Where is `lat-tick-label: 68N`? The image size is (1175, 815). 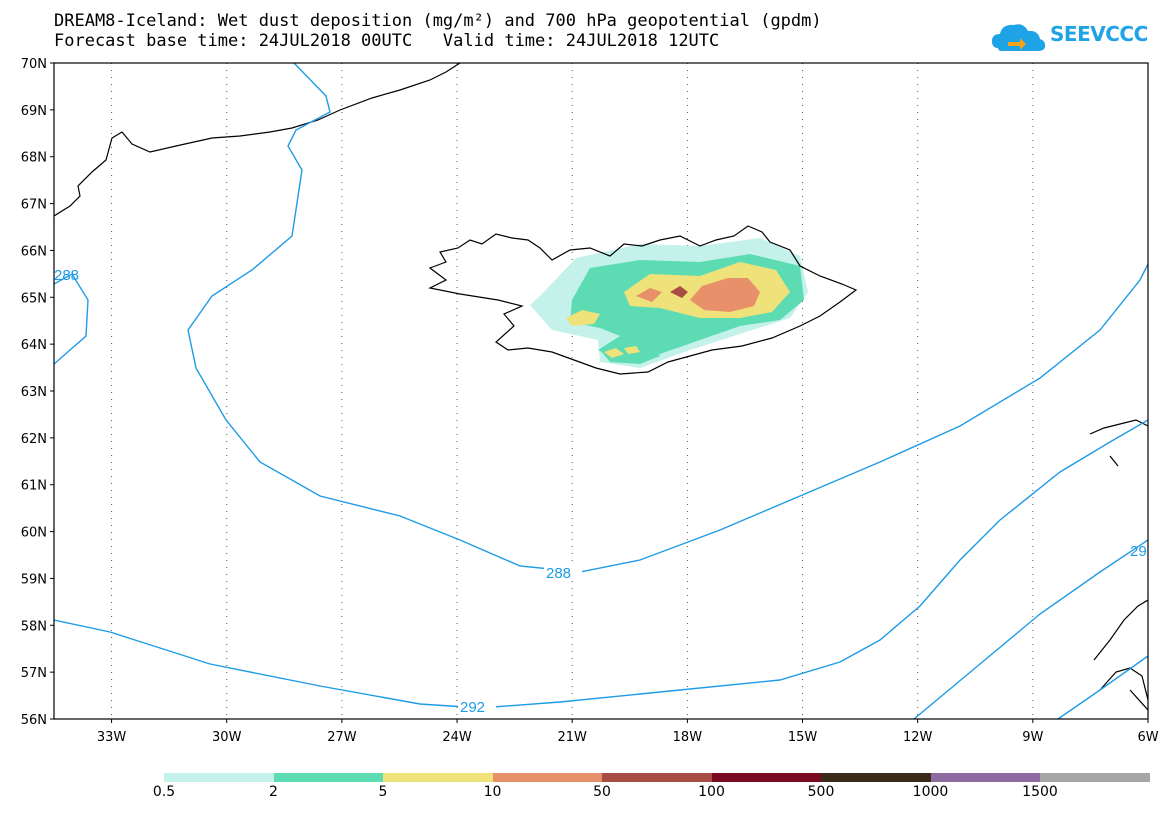 lat-tick-label: 68N is located at coordinates (34, 158).